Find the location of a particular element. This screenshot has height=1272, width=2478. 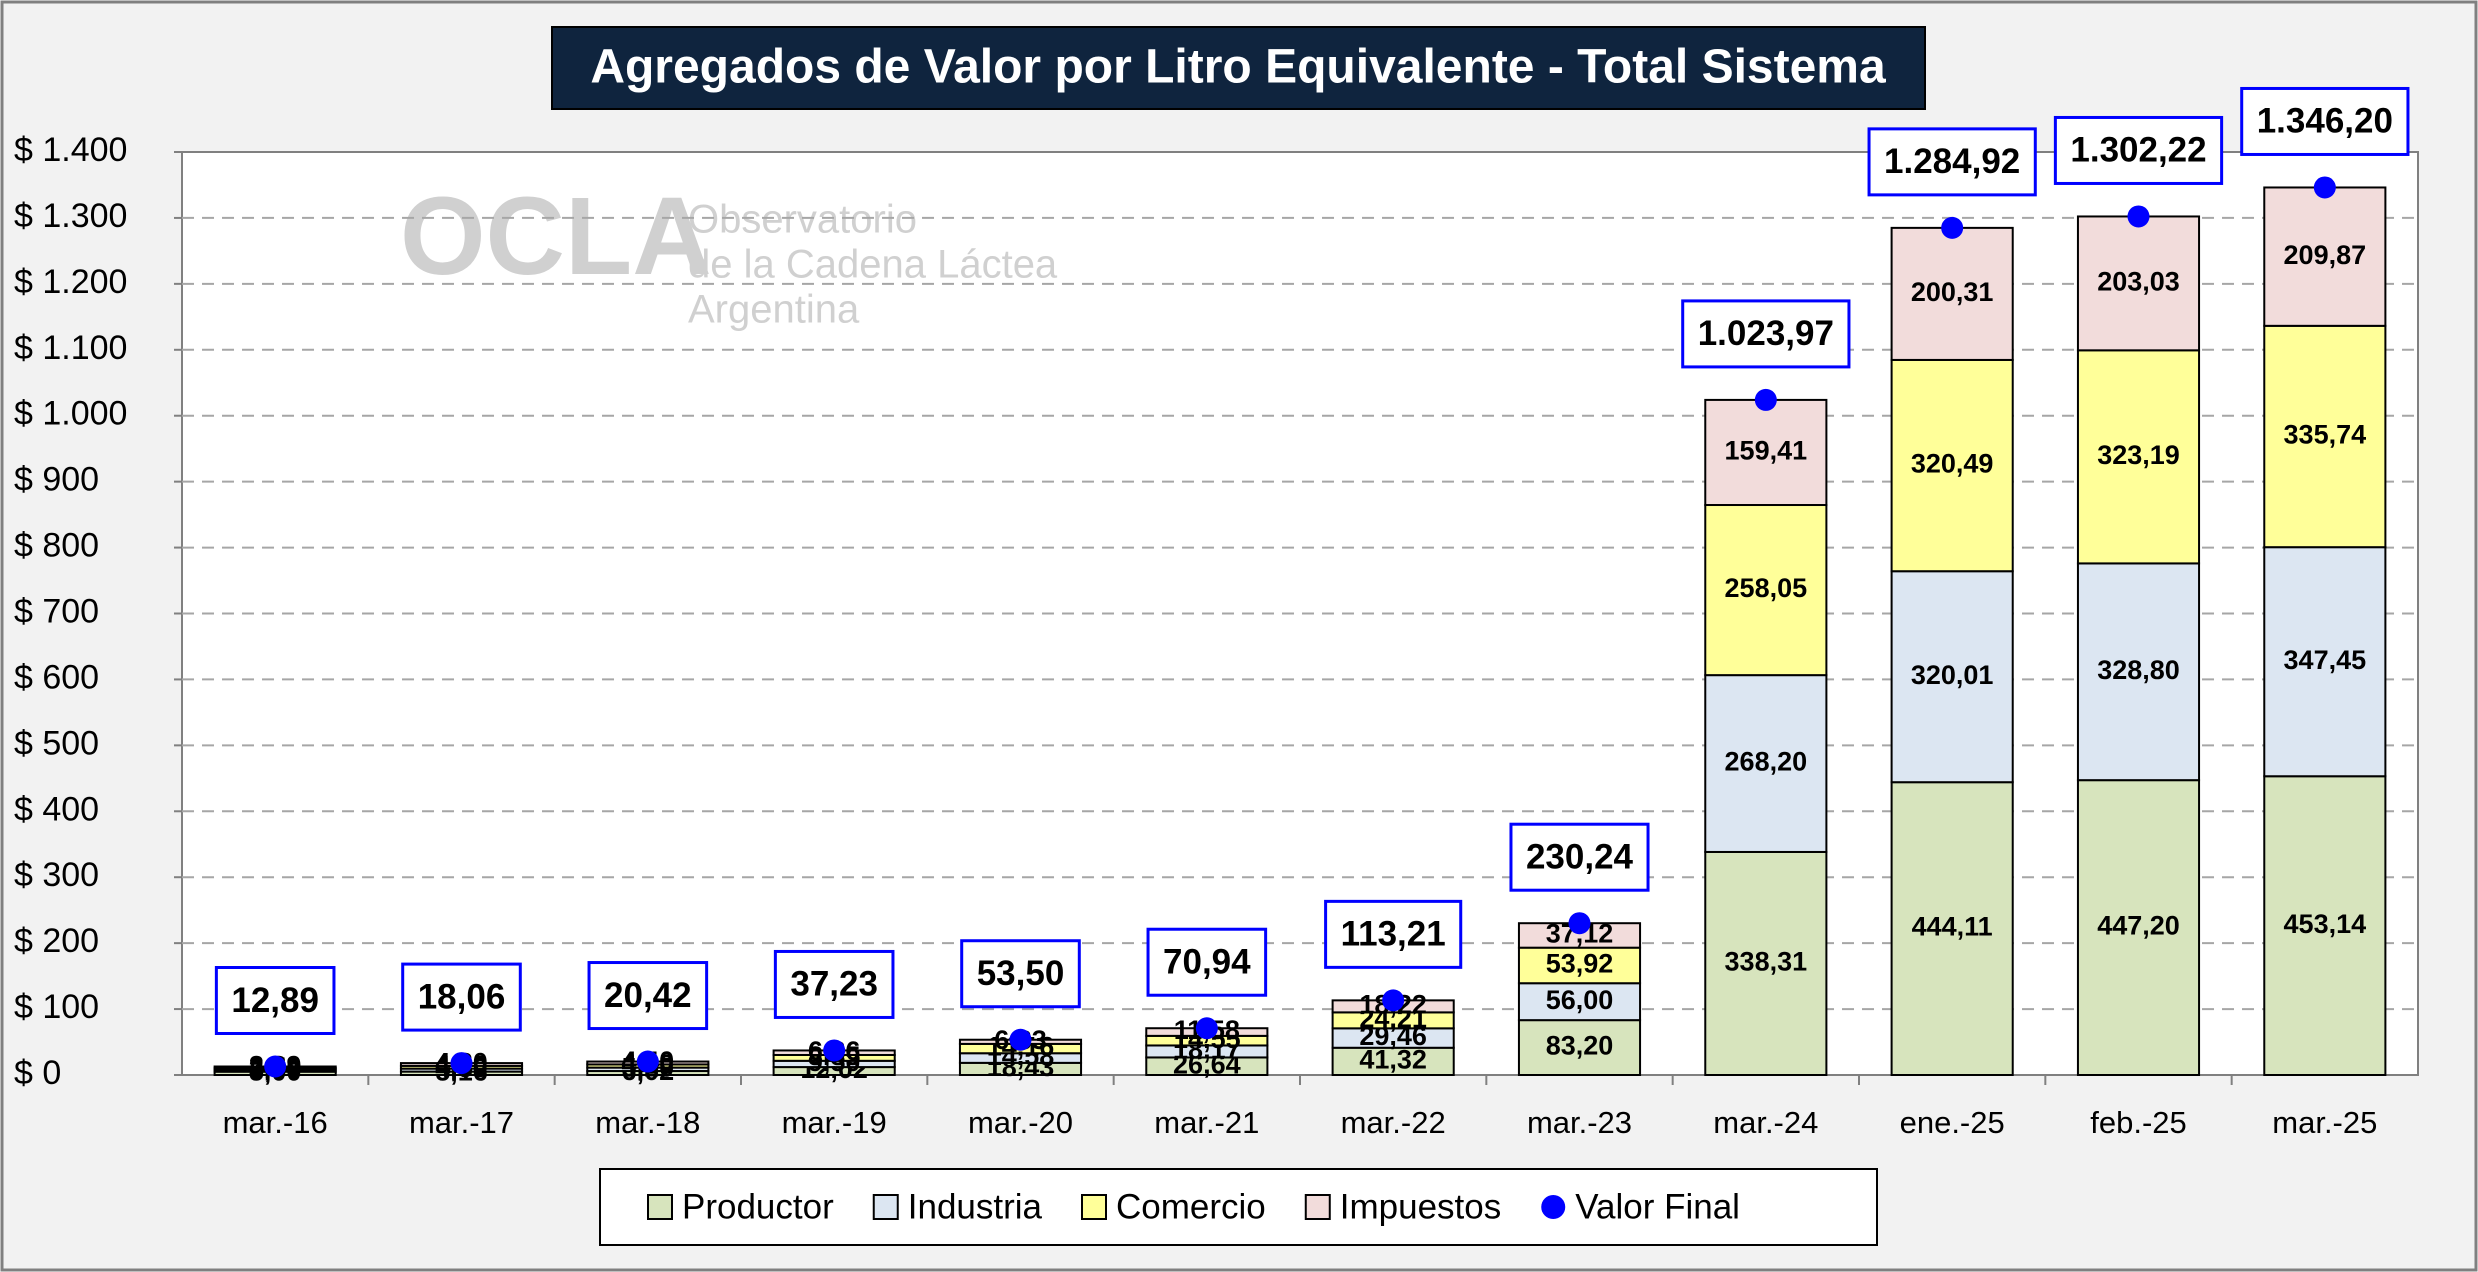

x-tick-label: mar.-21 is located at coordinates (1206, 1122).